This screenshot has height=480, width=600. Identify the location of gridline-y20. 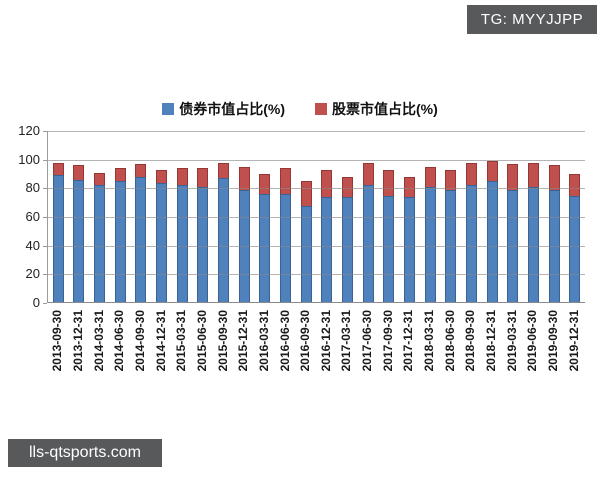
(316, 275).